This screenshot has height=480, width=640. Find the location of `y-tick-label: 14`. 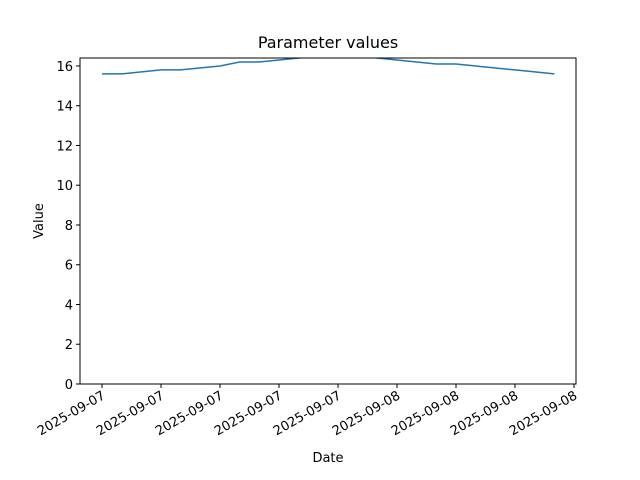

y-tick-label: 14 is located at coordinates (64, 107).